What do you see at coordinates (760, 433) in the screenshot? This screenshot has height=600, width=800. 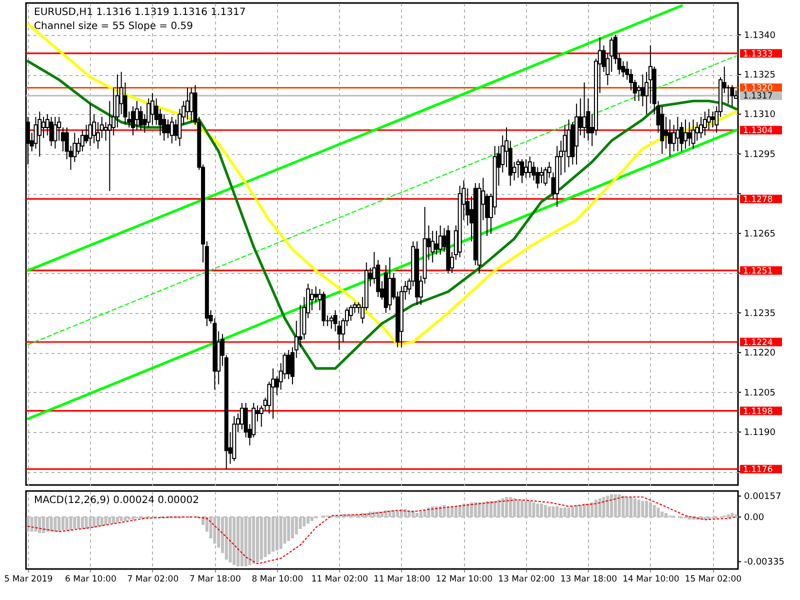 I see `y-tick-label: 1.1190` at bounding box center [760, 433].